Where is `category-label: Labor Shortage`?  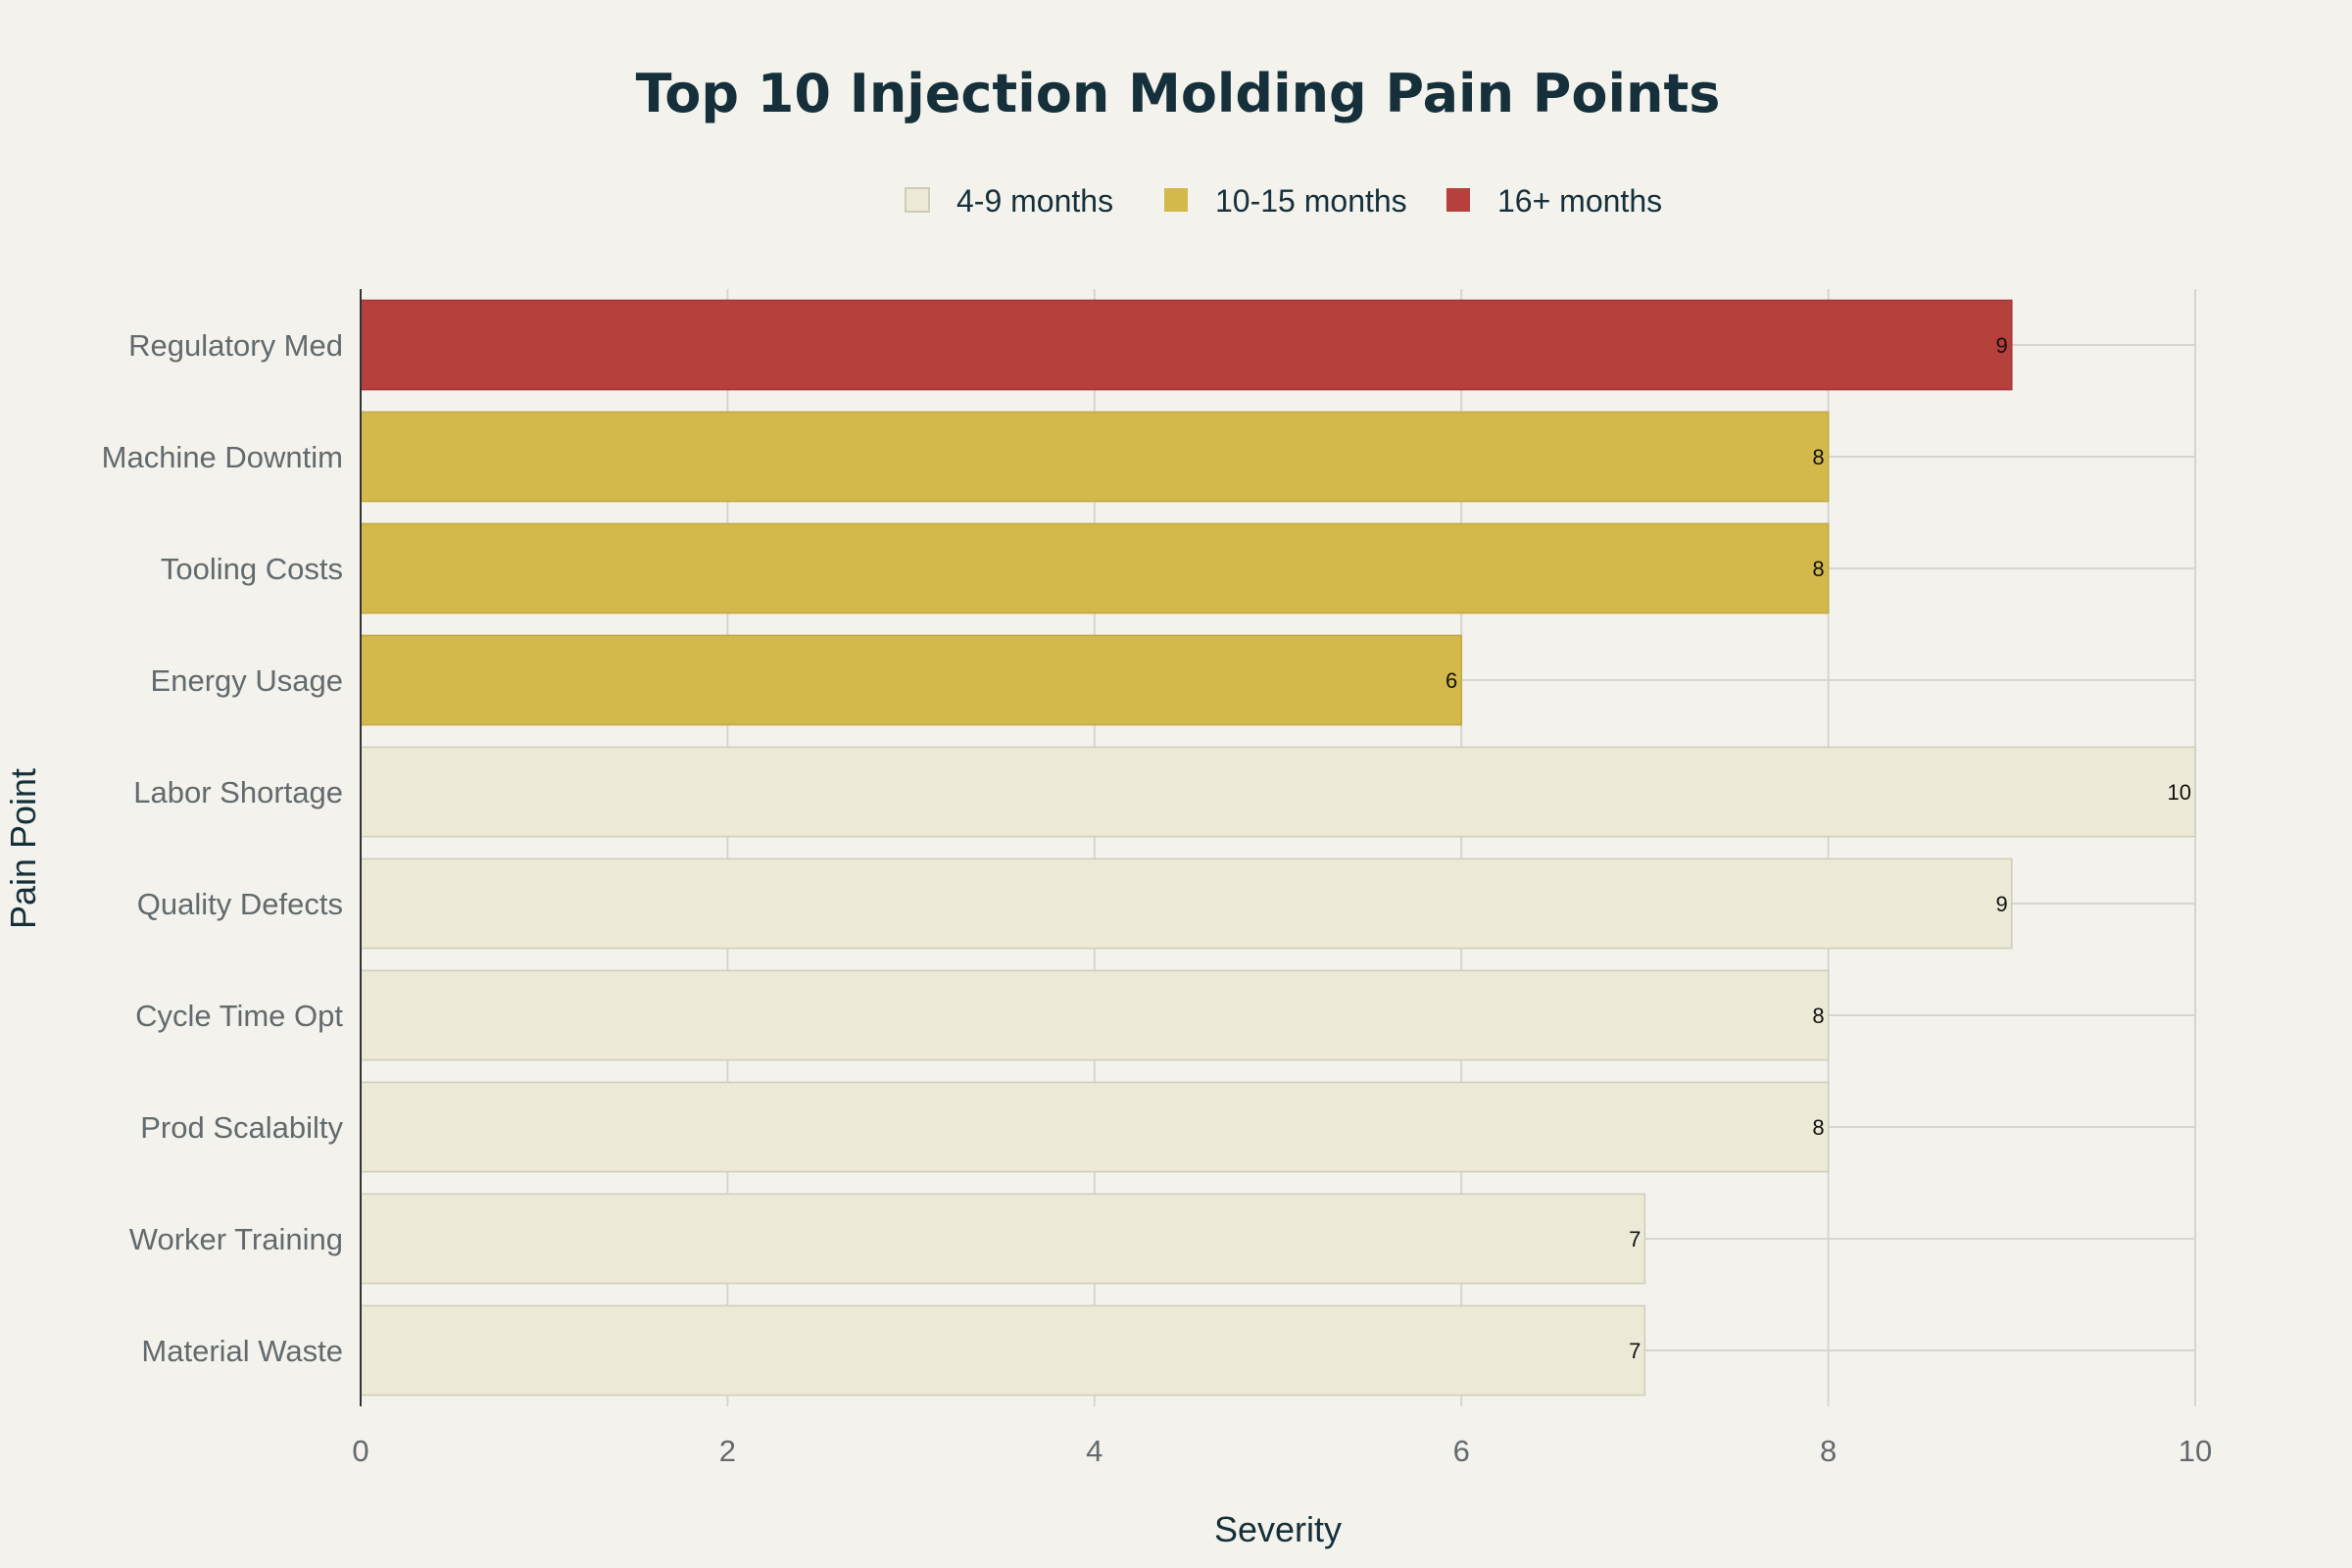
category-label: Labor Shortage is located at coordinates (238, 792).